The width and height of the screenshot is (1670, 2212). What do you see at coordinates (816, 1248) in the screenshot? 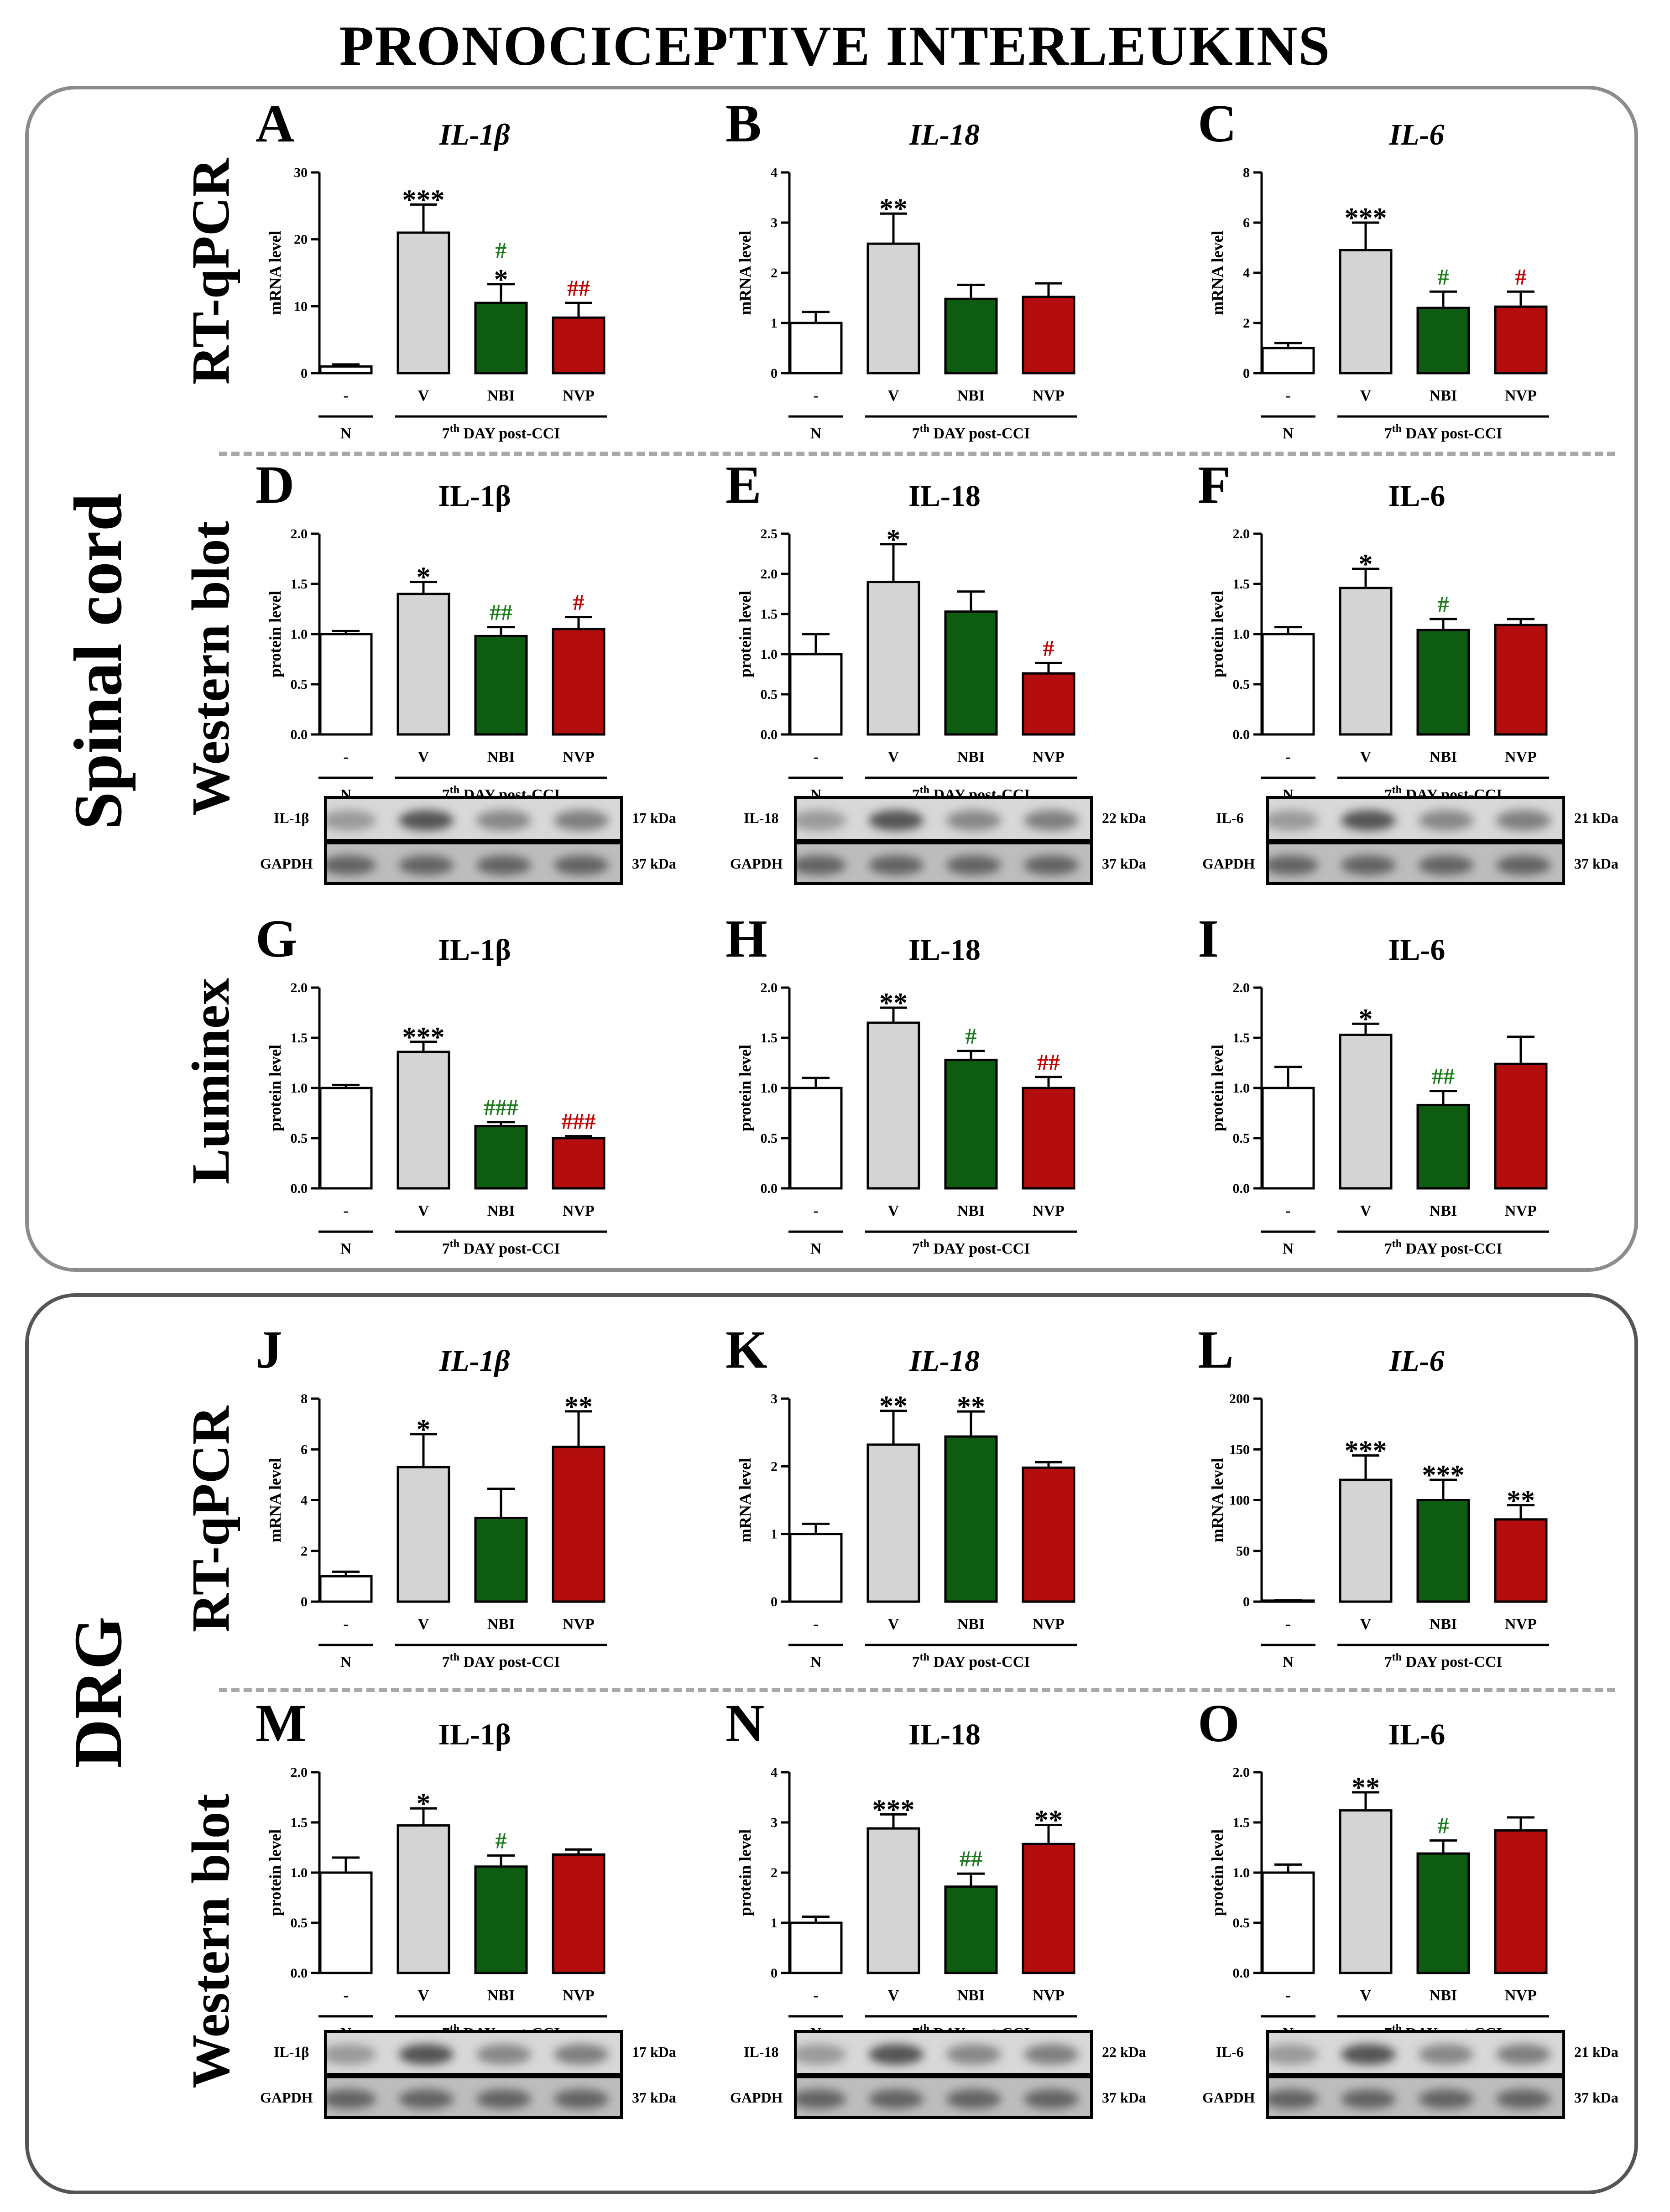
I see `group-label-naive-h: N` at bounding box center [816, 1248].